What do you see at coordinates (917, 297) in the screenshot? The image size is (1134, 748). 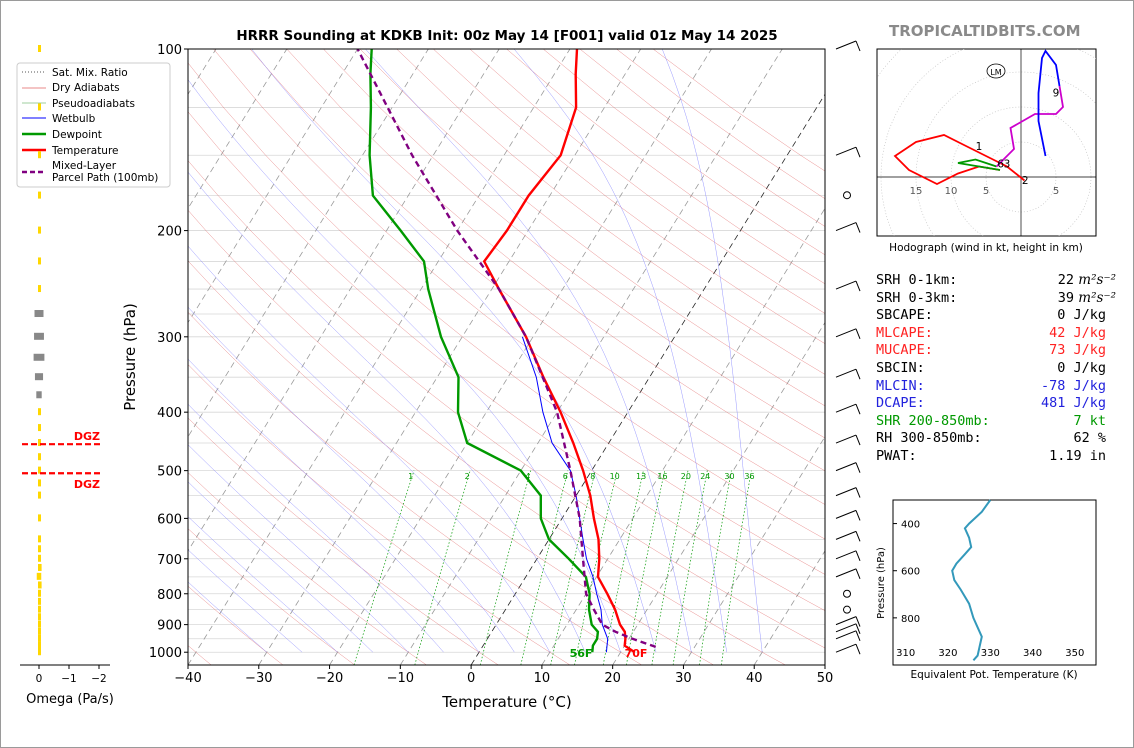 I see `param-label: SRH 0-3km:` at bounding box center [917, 297].